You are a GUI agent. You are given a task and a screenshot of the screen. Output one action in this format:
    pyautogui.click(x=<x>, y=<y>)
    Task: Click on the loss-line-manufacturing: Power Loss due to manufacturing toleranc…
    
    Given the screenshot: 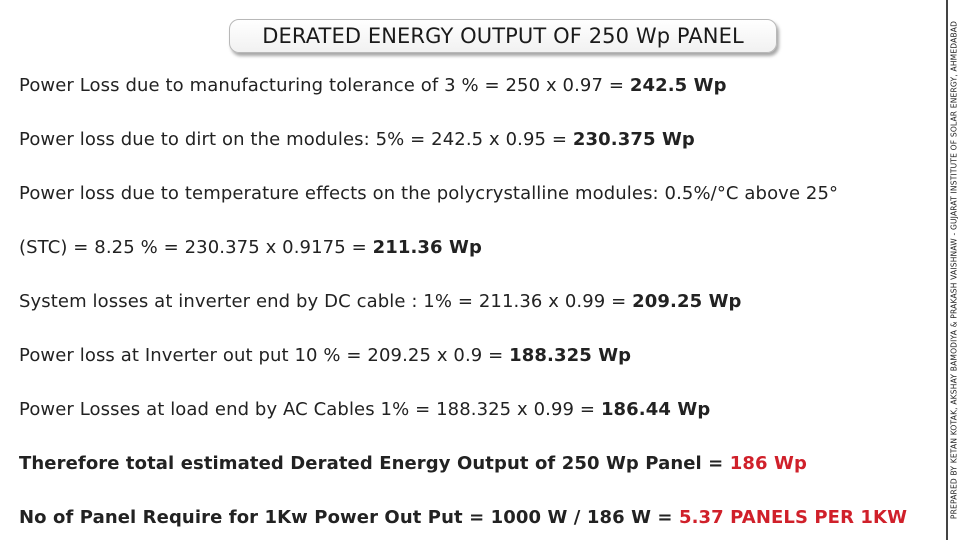 What is the action you would take?
    pyautogui.click(x=373, y=86)
    